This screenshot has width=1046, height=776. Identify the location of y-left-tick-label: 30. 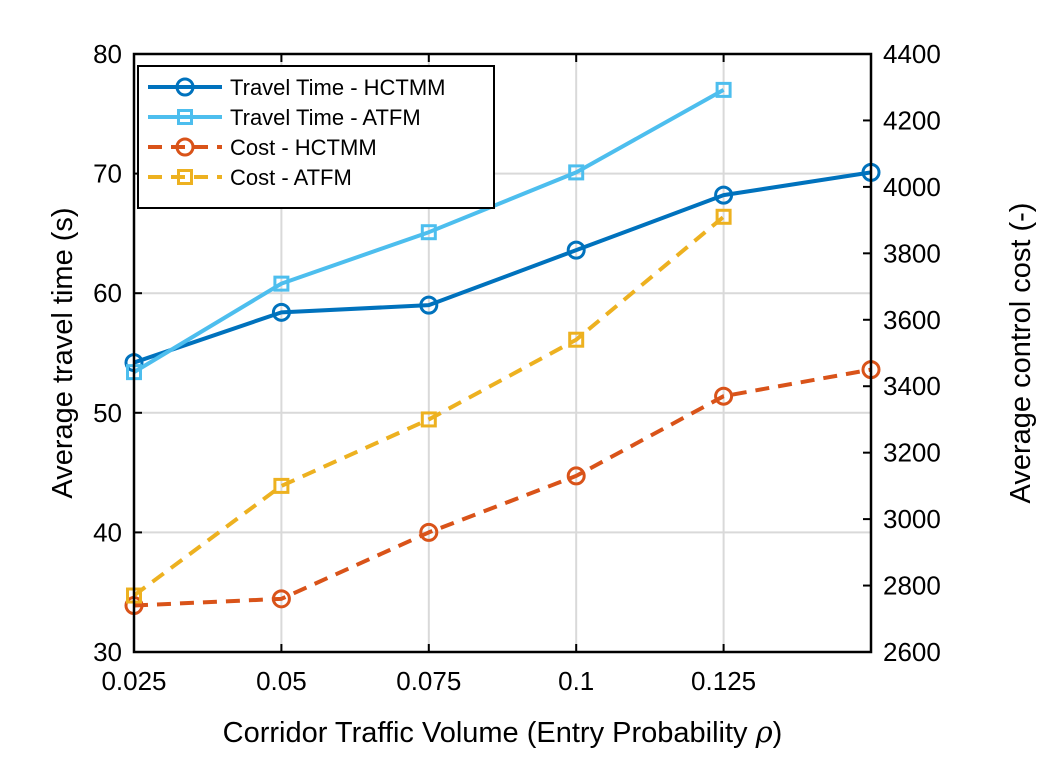
(107, 652).